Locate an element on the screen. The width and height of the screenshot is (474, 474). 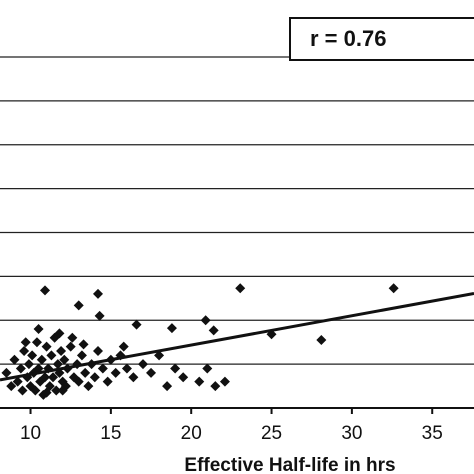
annotation: r = 0.76 is located at coordinates (348, 38).